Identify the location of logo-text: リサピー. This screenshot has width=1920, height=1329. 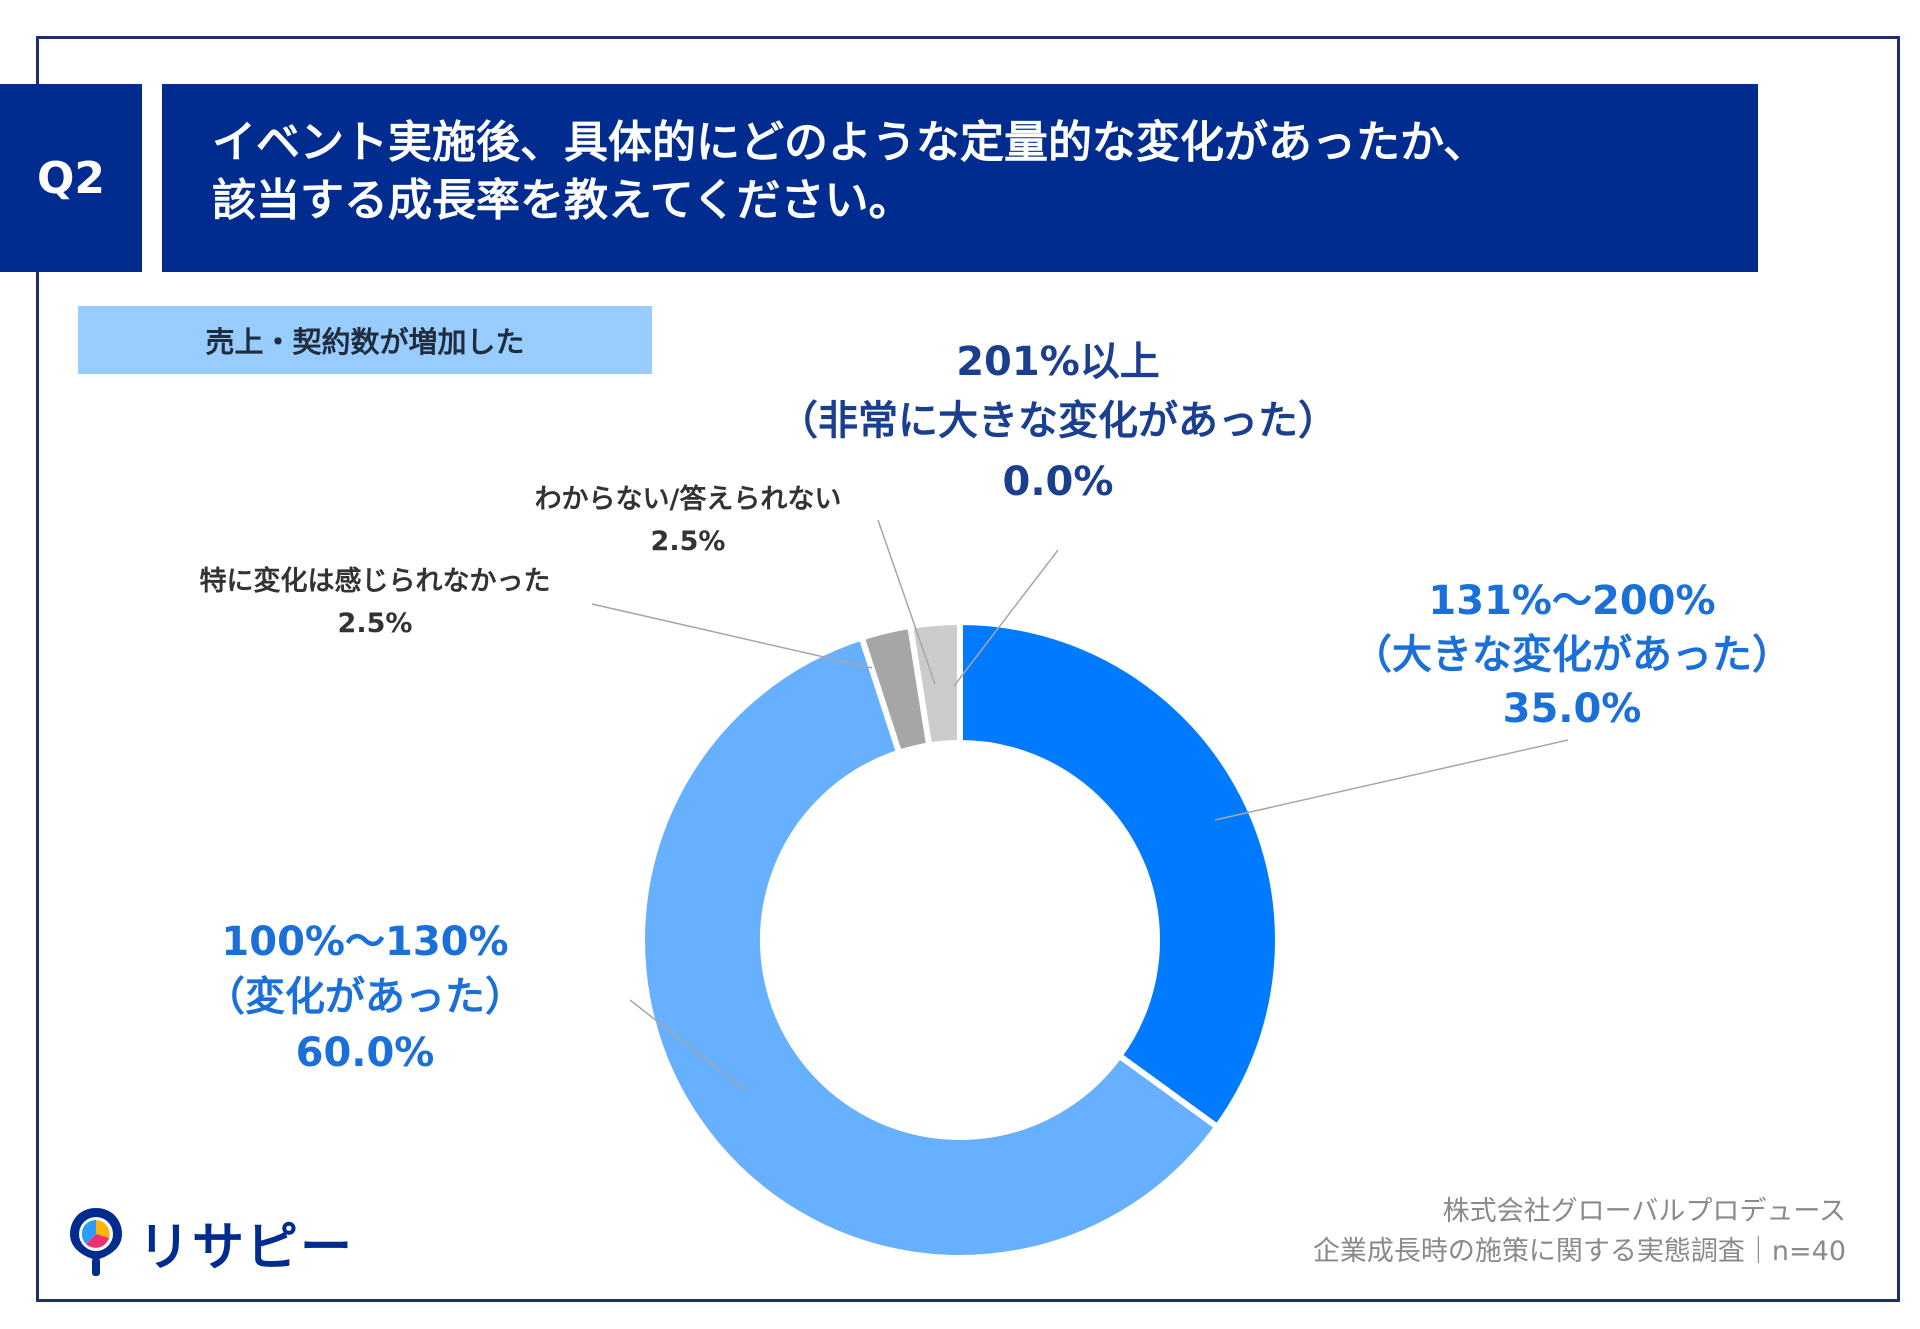
(246, 1247).